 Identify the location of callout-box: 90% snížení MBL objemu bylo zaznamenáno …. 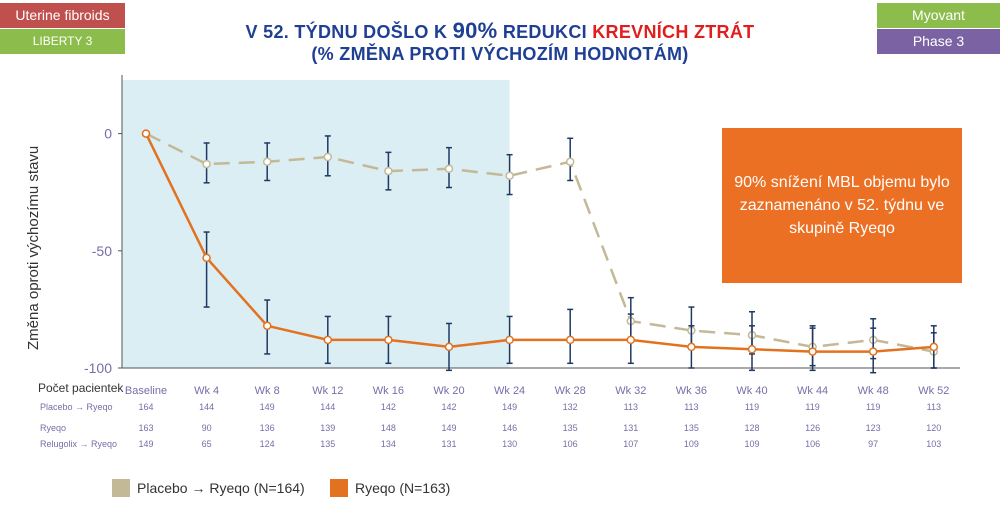
(842, 205).